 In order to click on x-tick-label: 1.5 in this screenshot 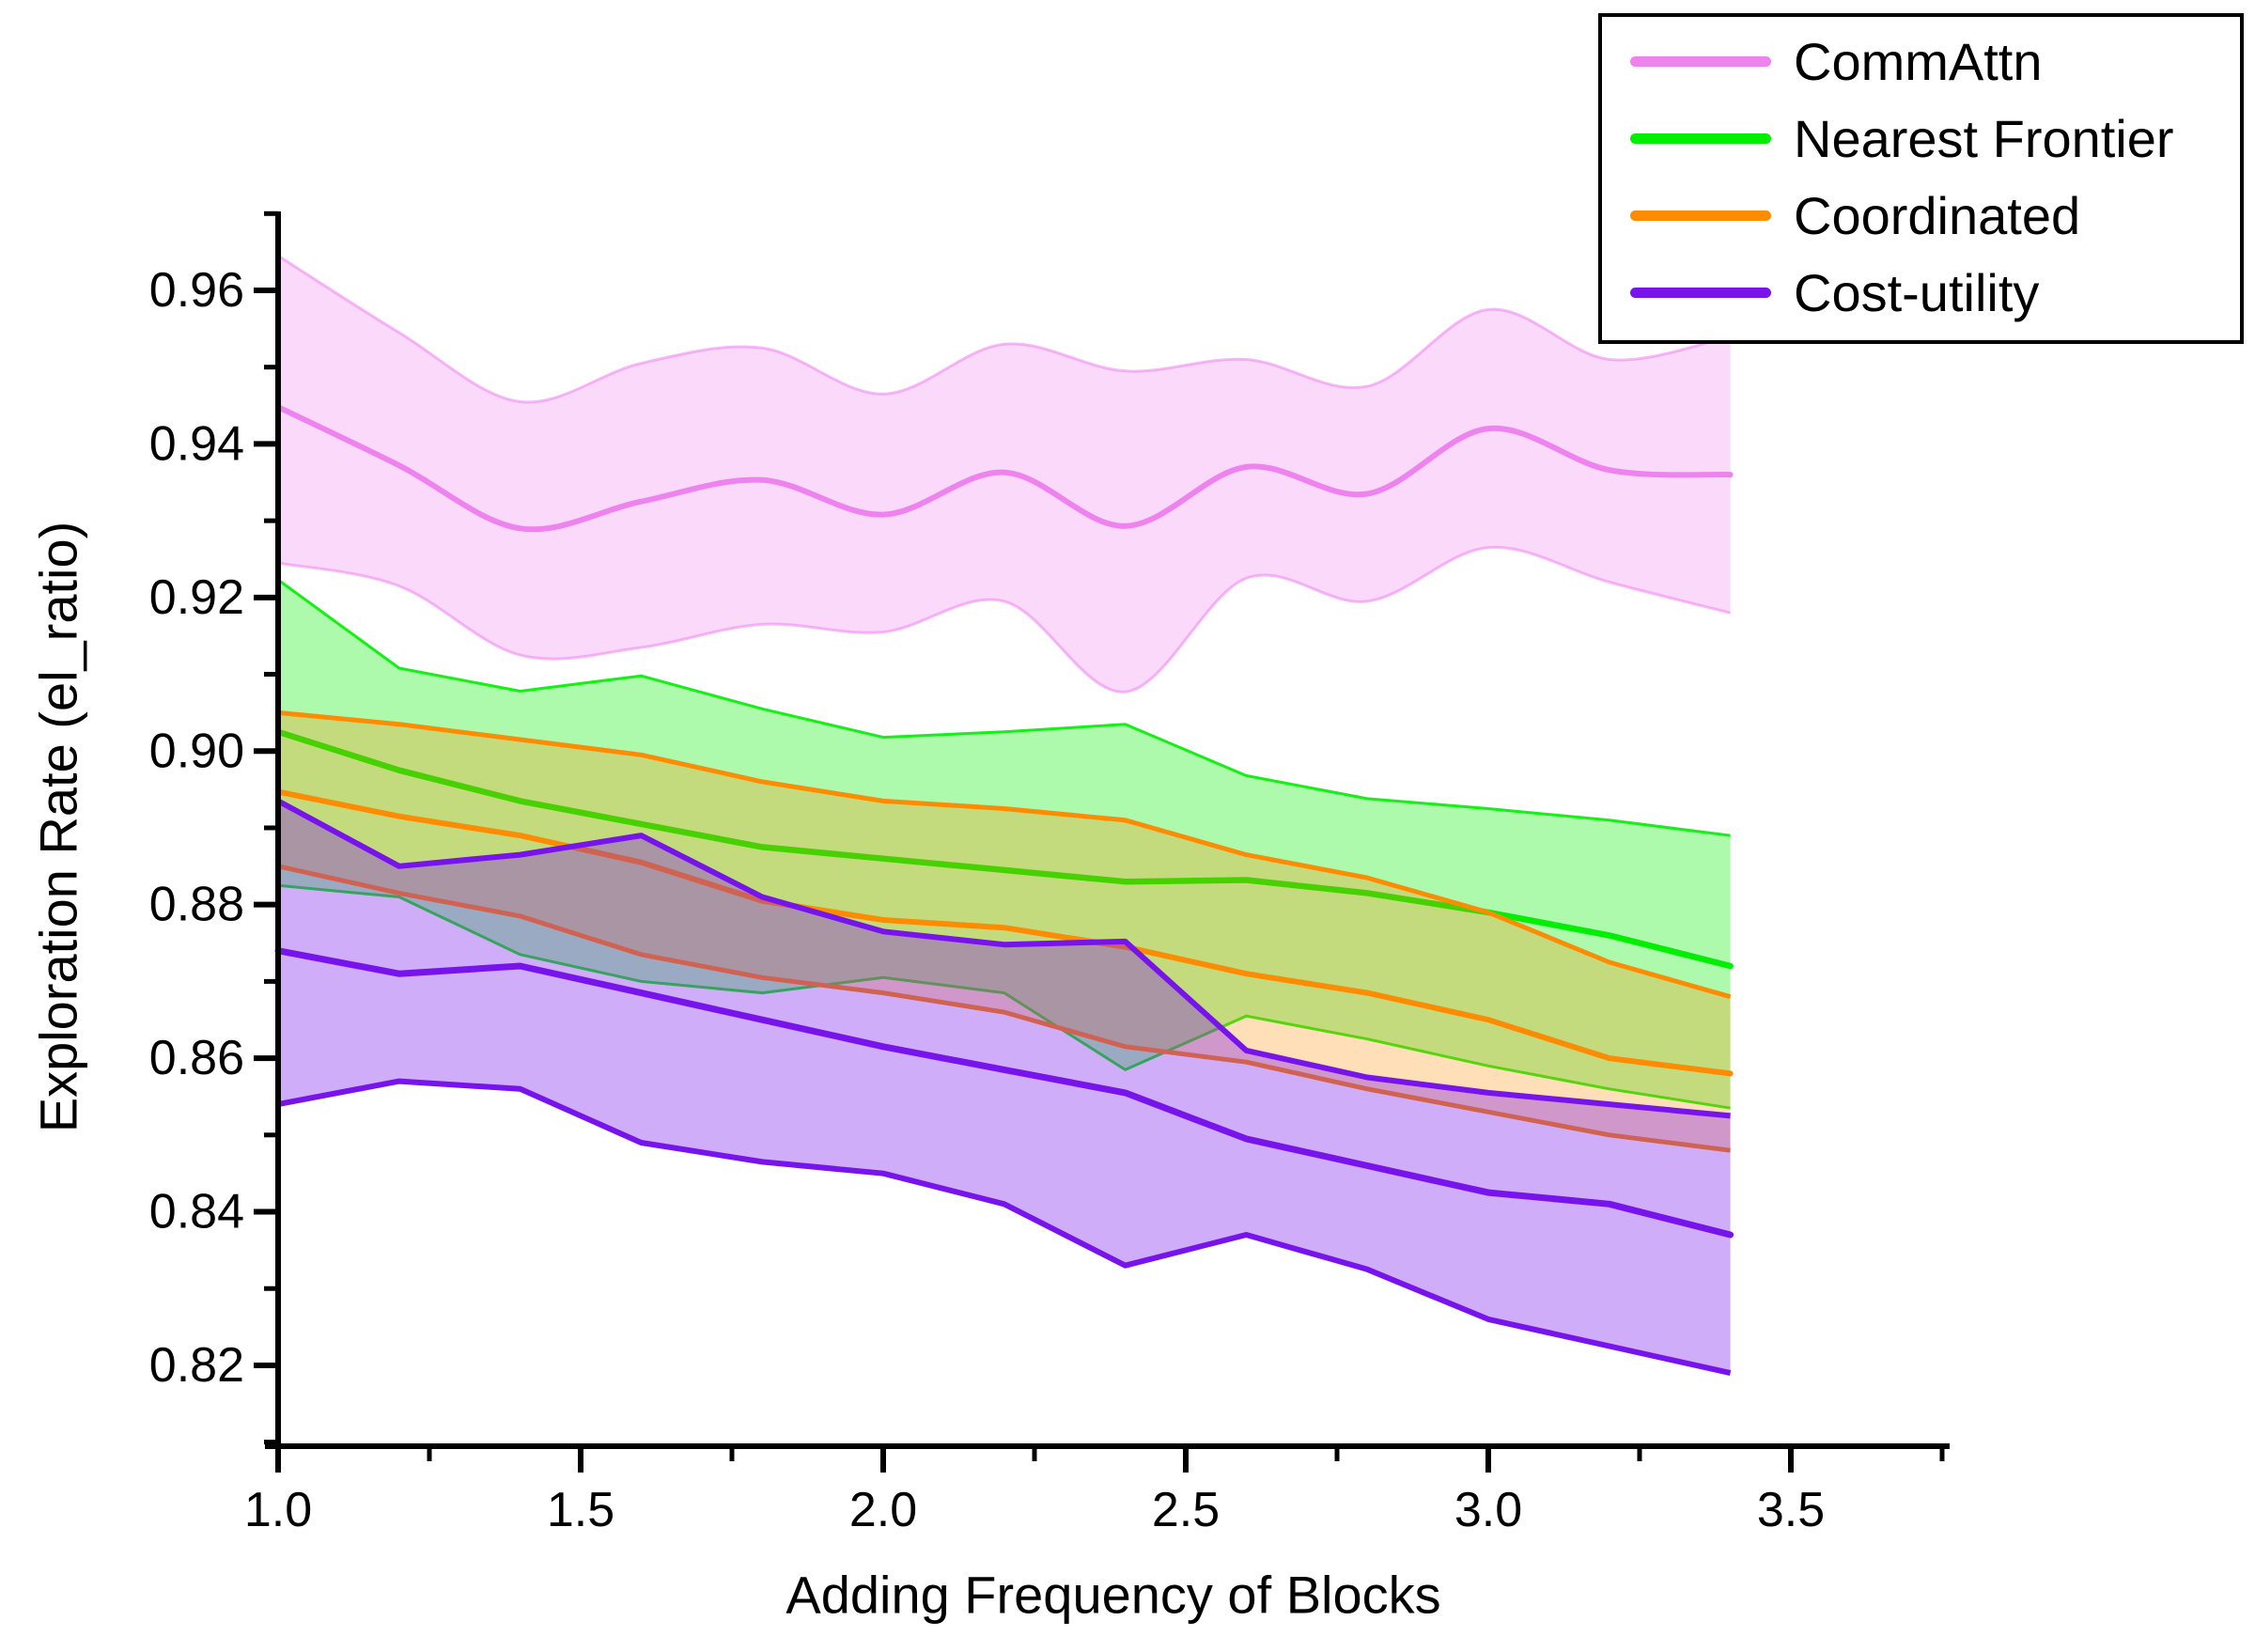, I will do `click(580, 1510)`.